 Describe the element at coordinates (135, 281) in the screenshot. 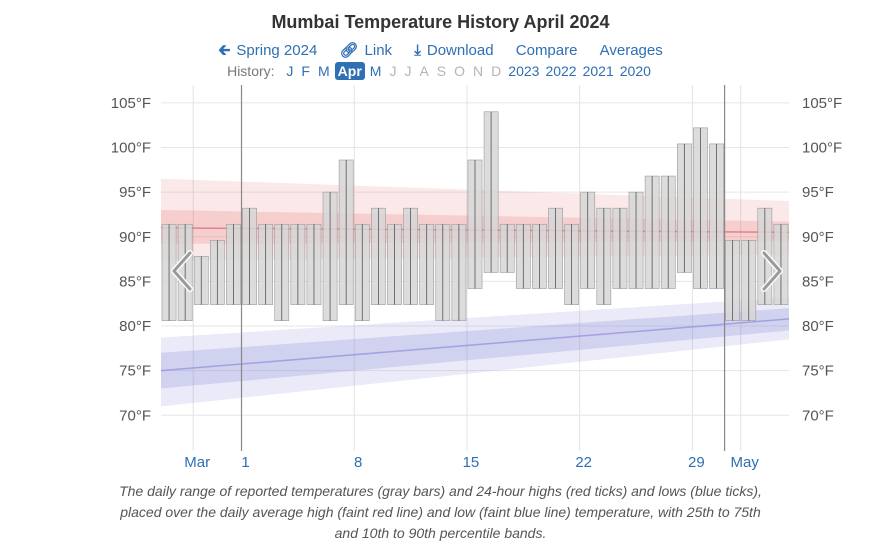

I see `y-tick-left-85: 85°F` at that location.